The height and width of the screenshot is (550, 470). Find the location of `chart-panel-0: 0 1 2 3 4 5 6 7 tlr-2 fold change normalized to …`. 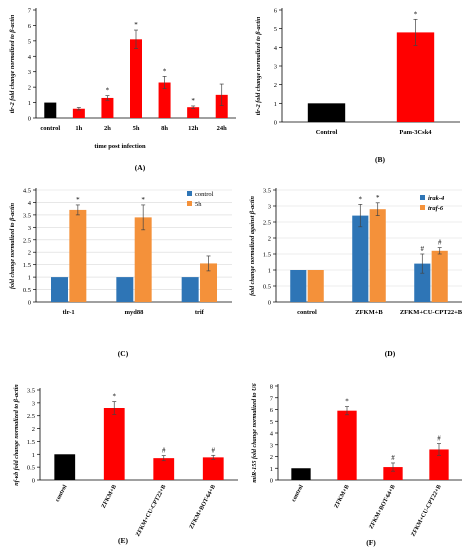

chart-panel-0: 0 1 2 3 4 5 6 7 tlr-2 fold change normalized to … is located at coordinates (122, 90).